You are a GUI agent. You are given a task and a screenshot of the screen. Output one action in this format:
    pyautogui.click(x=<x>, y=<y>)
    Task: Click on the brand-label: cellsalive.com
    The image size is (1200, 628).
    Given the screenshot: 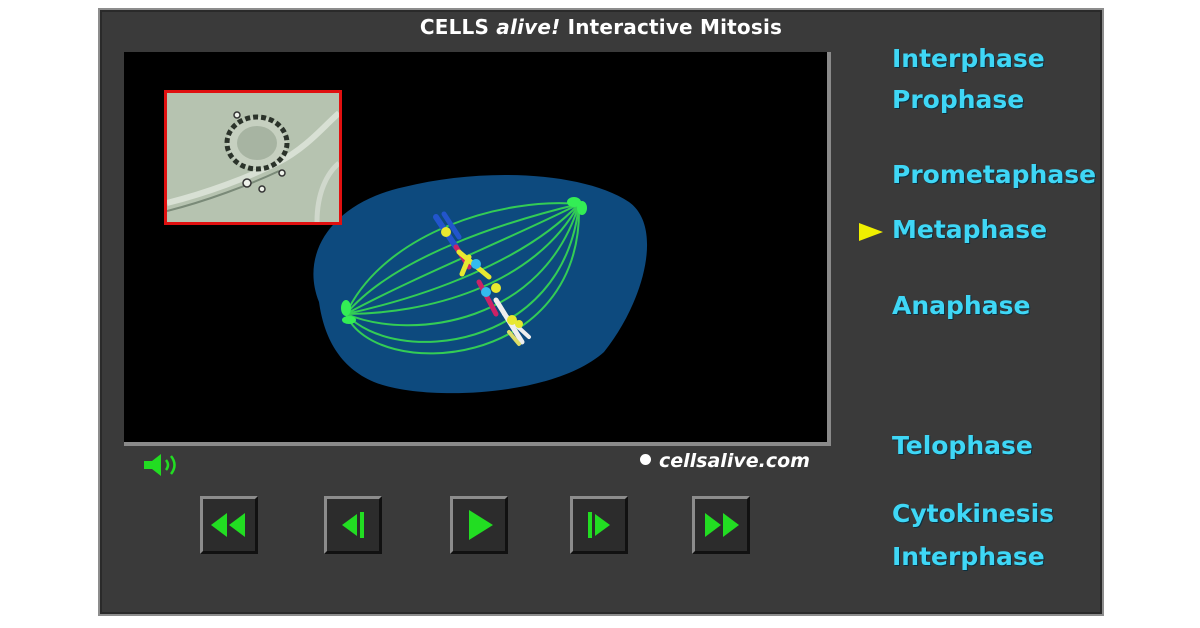 What is the action you would take?
    pyautogui.click(x=725, y=461)
    